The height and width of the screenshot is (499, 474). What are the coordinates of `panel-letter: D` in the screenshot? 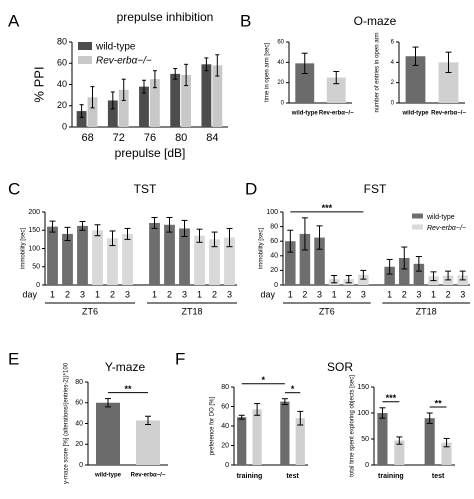 It's located at (251, 188).